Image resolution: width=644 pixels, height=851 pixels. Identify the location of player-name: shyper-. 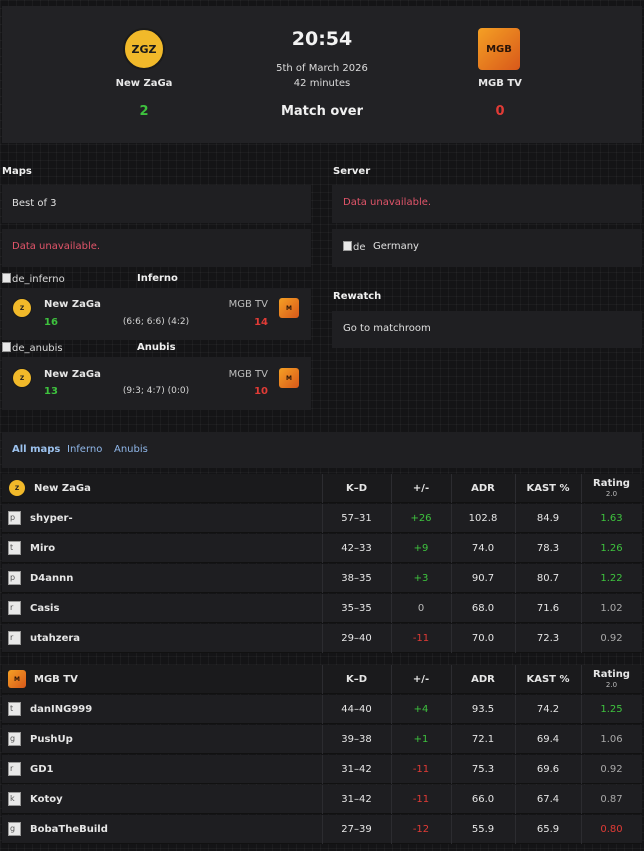
(51, 518).